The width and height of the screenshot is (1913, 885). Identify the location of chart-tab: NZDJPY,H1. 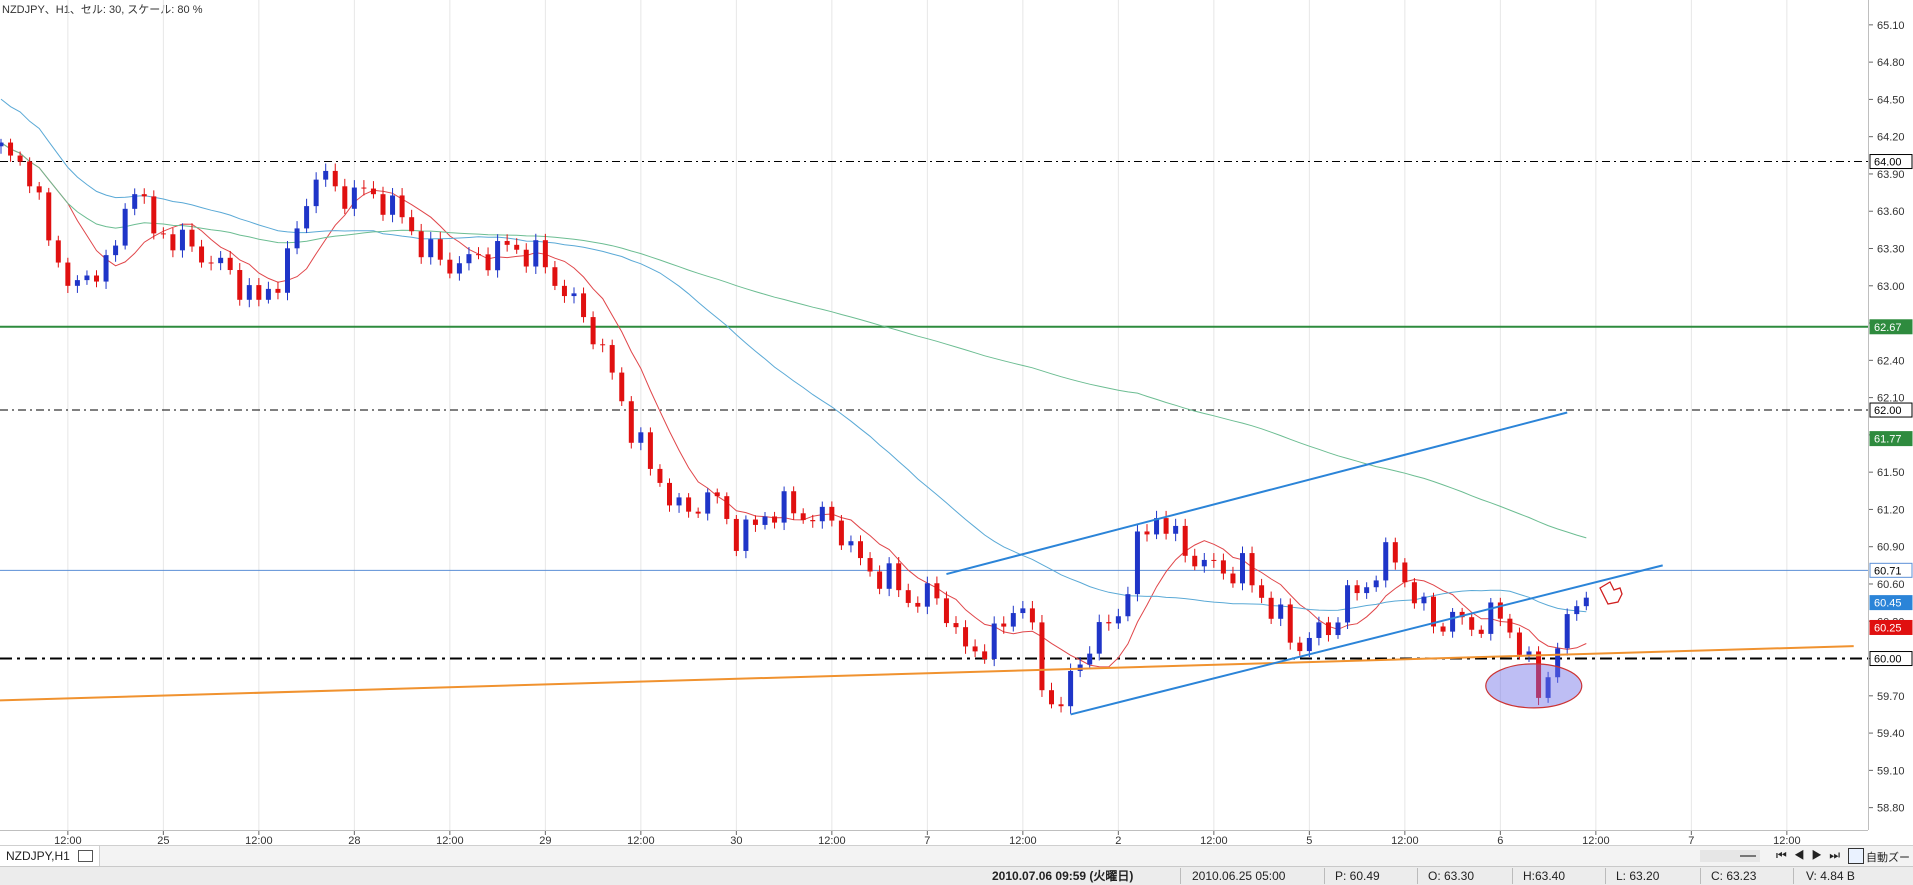
(50, 856).